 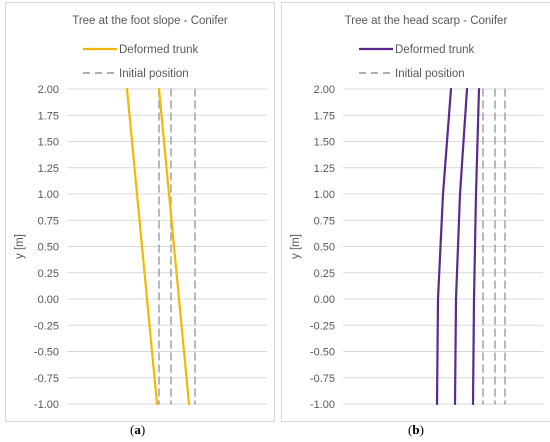 What do you see at coordinates (138, 429) in the screenshot?
I see `caption-a: (a)` at bounding box center [138, 429].